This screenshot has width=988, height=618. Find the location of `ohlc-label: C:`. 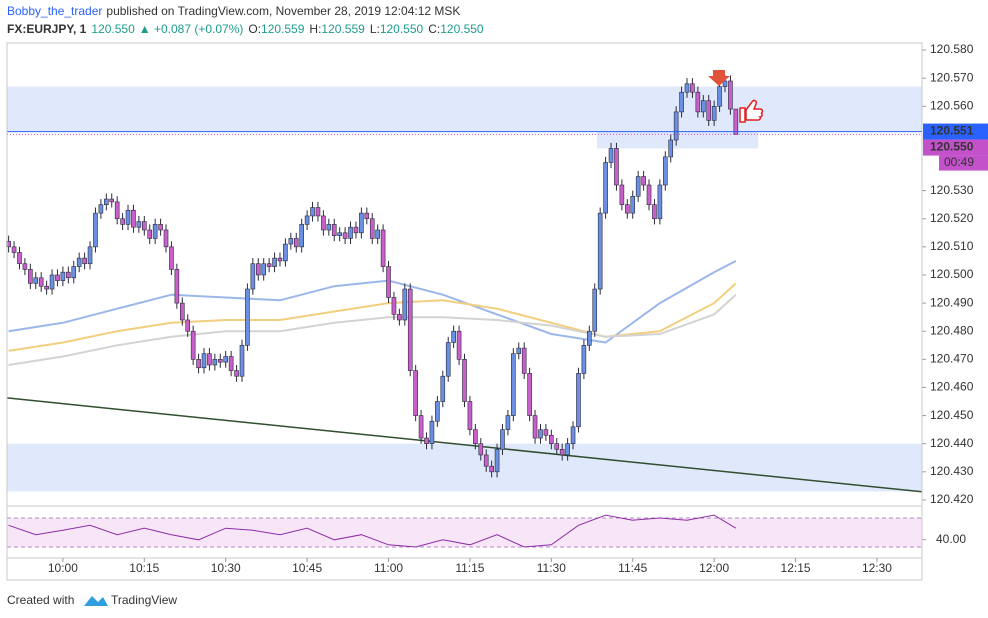

ohlc-label: C: is located at coordinates (434, 29).